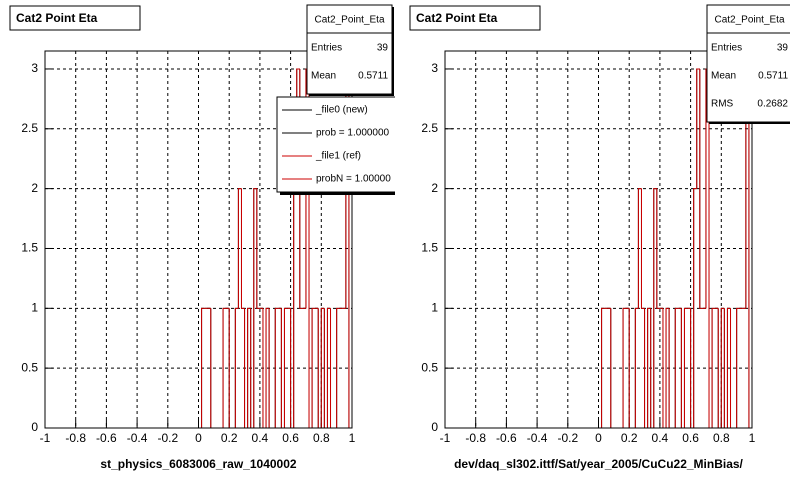 This screenshot has width=800, height=485. Describe the element at coordinates (338, 156) in the screenshot. I see `legend-label: _file1 (ref)` at that location.